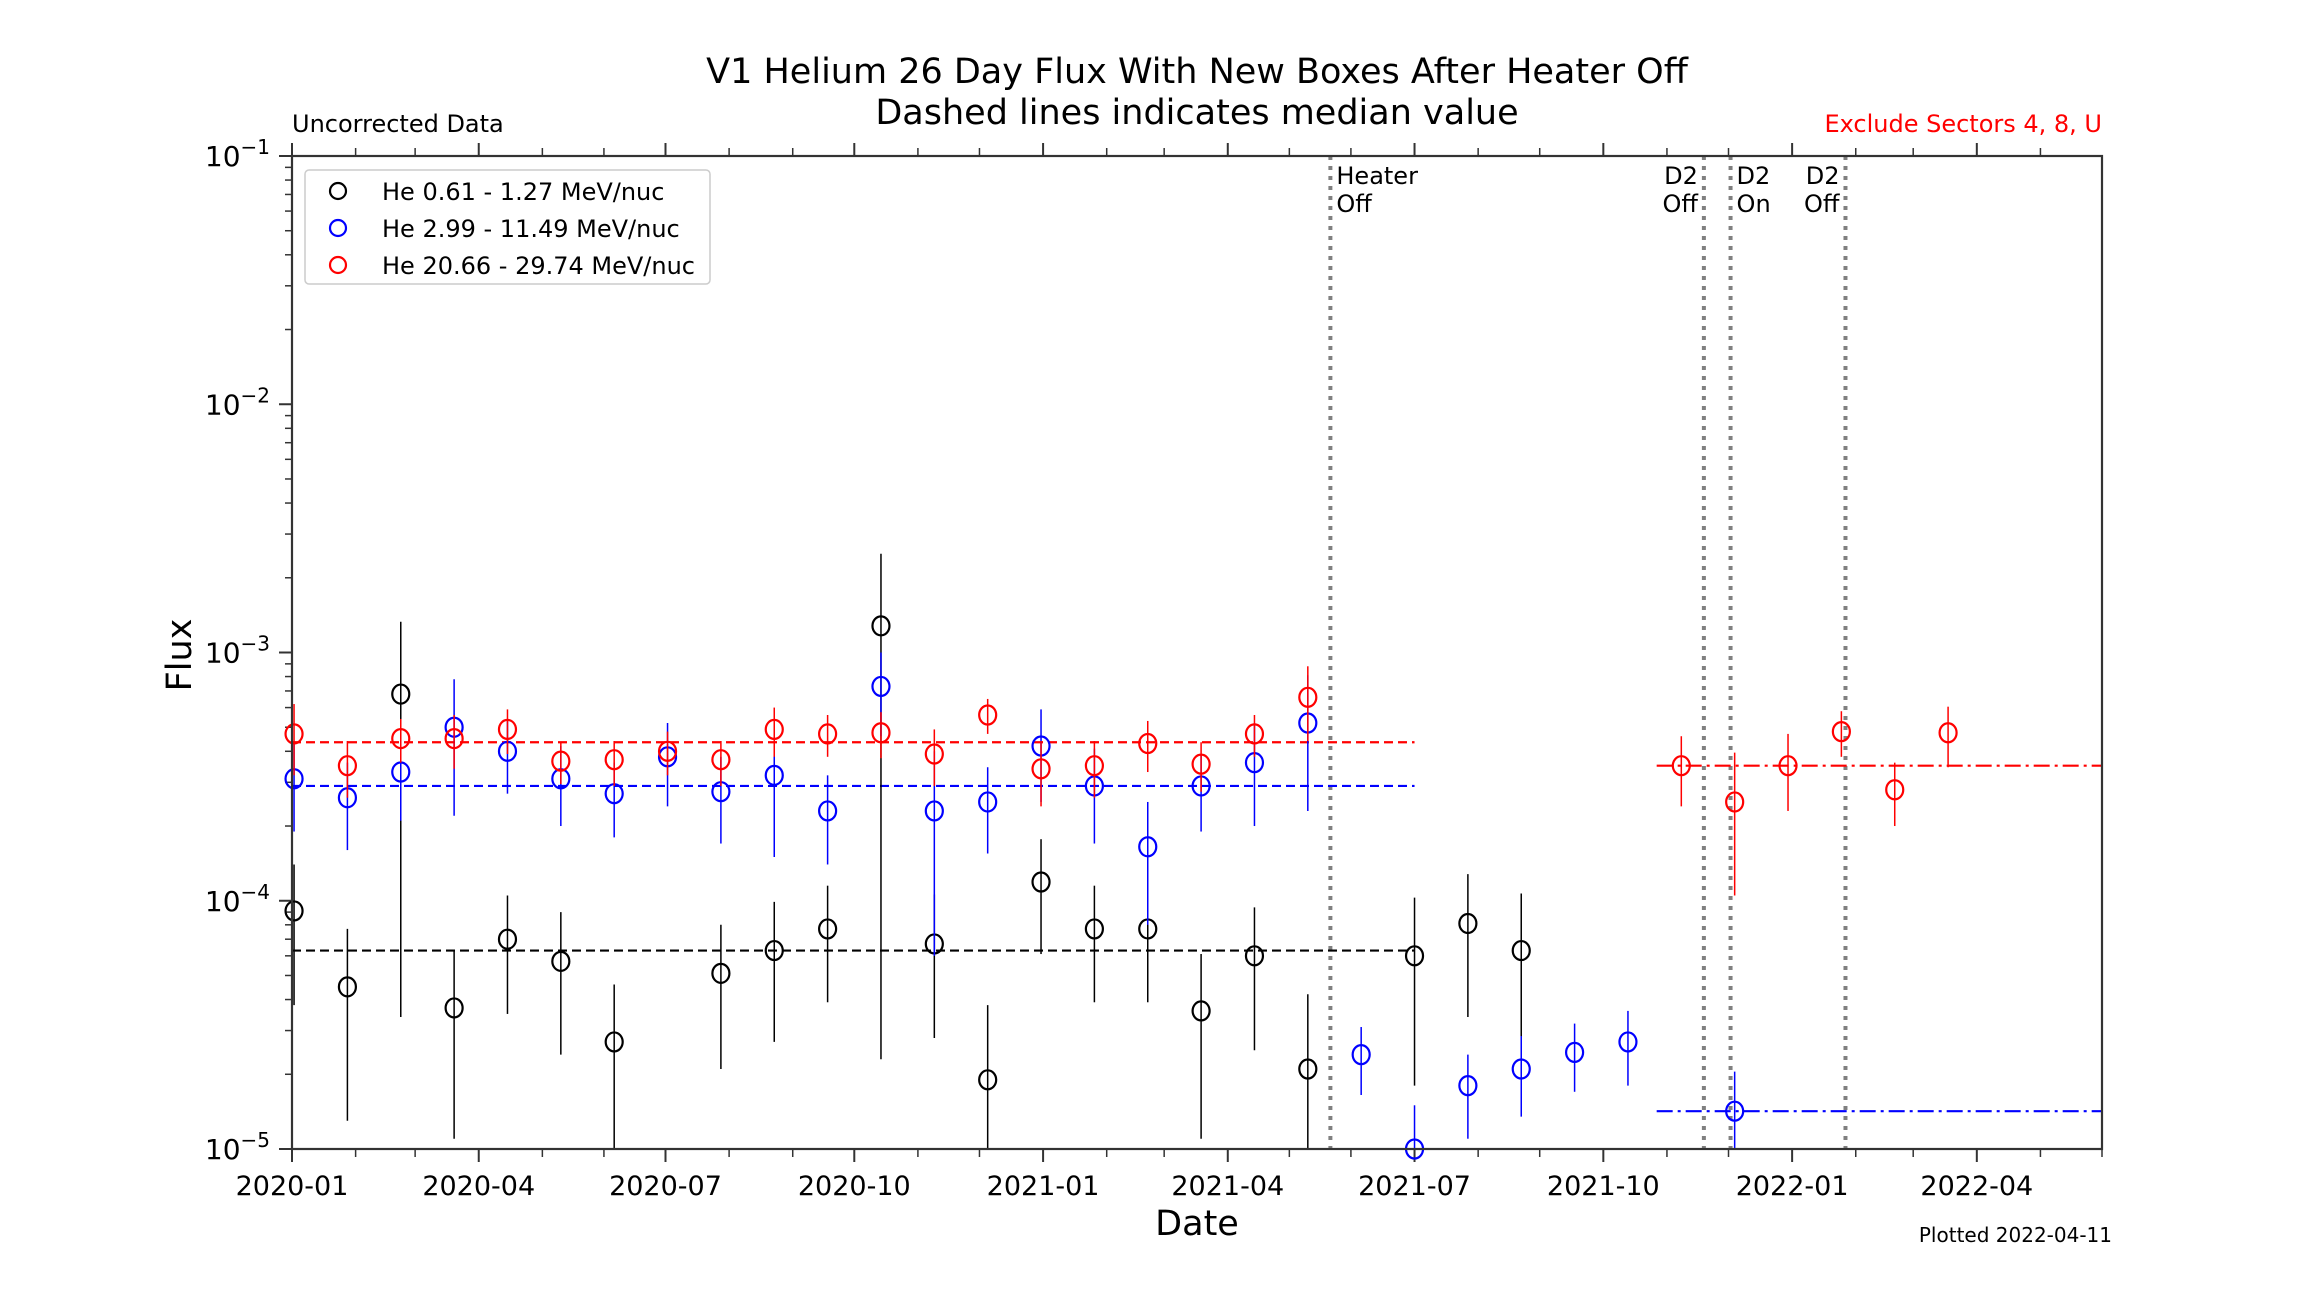 This screenshot has height=1296, width=2304. Describe the element at coordinates (255, 395) in the screenshot. I see `y-tick-exponent: −2` at that location.